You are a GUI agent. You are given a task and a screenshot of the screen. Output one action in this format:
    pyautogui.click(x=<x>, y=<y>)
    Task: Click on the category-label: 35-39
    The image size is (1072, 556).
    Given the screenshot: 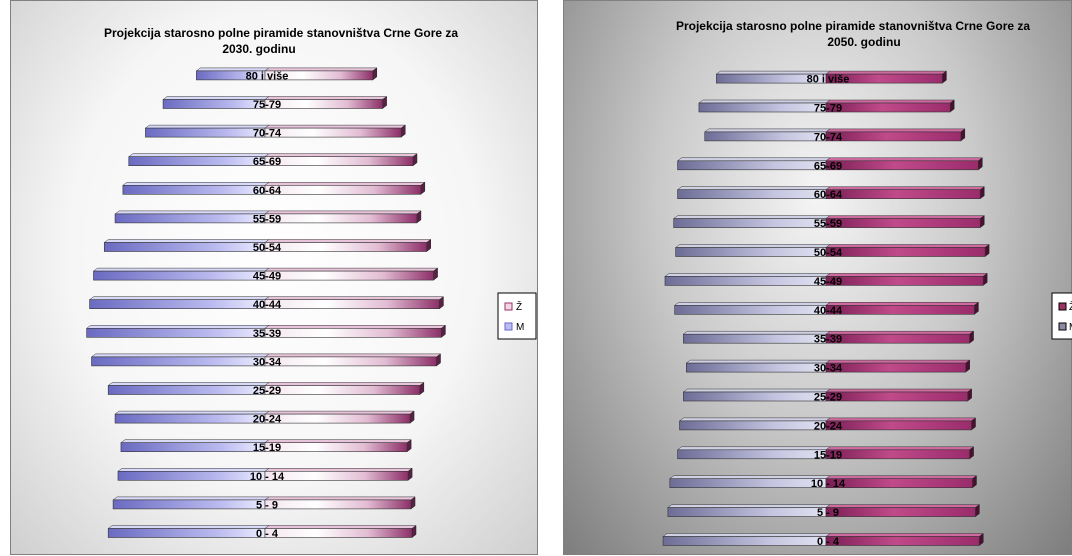 What is the action you would take?
    pyautogui.click(x=267, y=334)
    